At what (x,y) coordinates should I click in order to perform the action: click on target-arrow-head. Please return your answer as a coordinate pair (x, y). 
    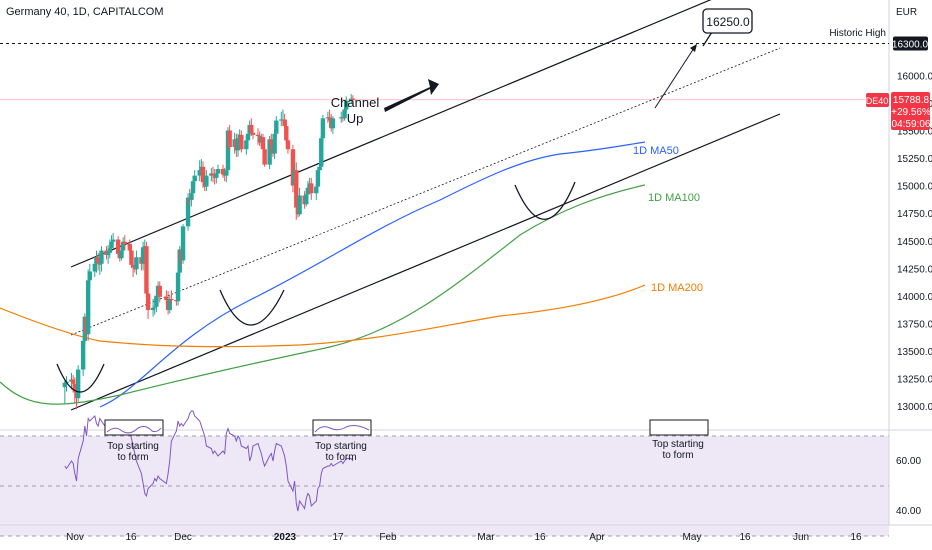
    Looking at the image, I should click on (693, 48).